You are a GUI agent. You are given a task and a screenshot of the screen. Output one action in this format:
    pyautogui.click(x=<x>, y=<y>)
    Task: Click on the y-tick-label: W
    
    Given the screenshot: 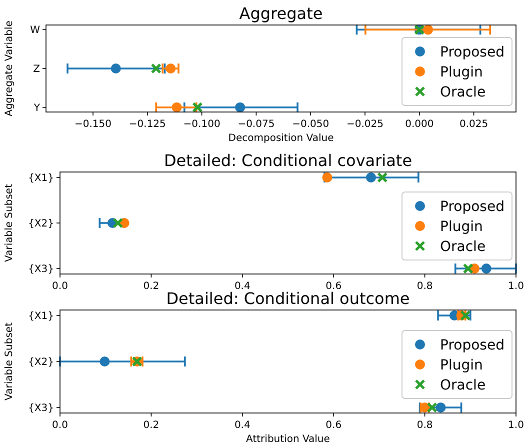 What is the action you would take?
    pyautogui.click(x=35, y=30)
    